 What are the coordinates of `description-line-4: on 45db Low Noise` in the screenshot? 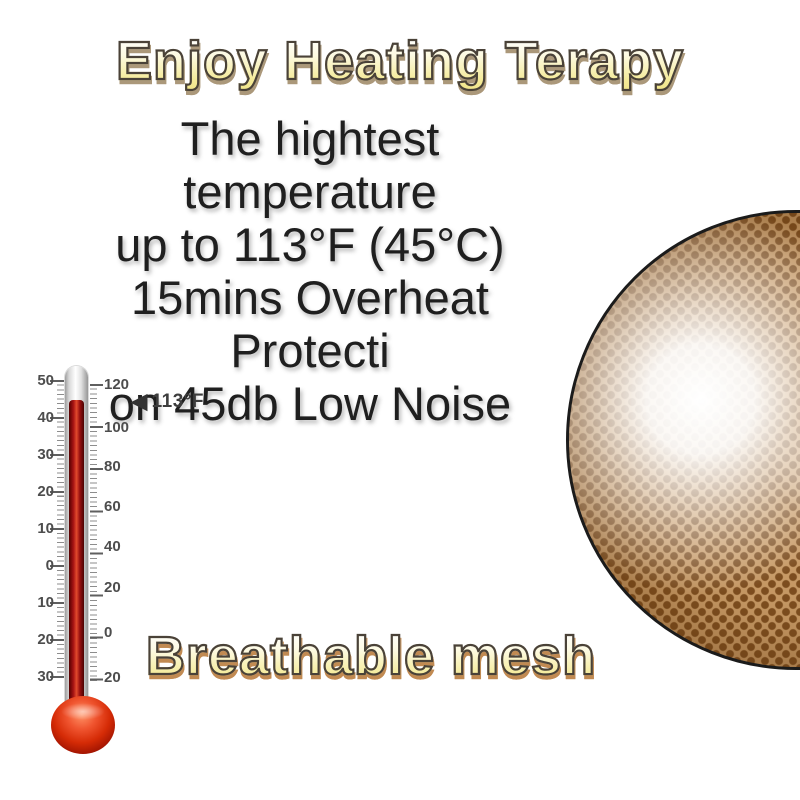 It's located at (310, 403).